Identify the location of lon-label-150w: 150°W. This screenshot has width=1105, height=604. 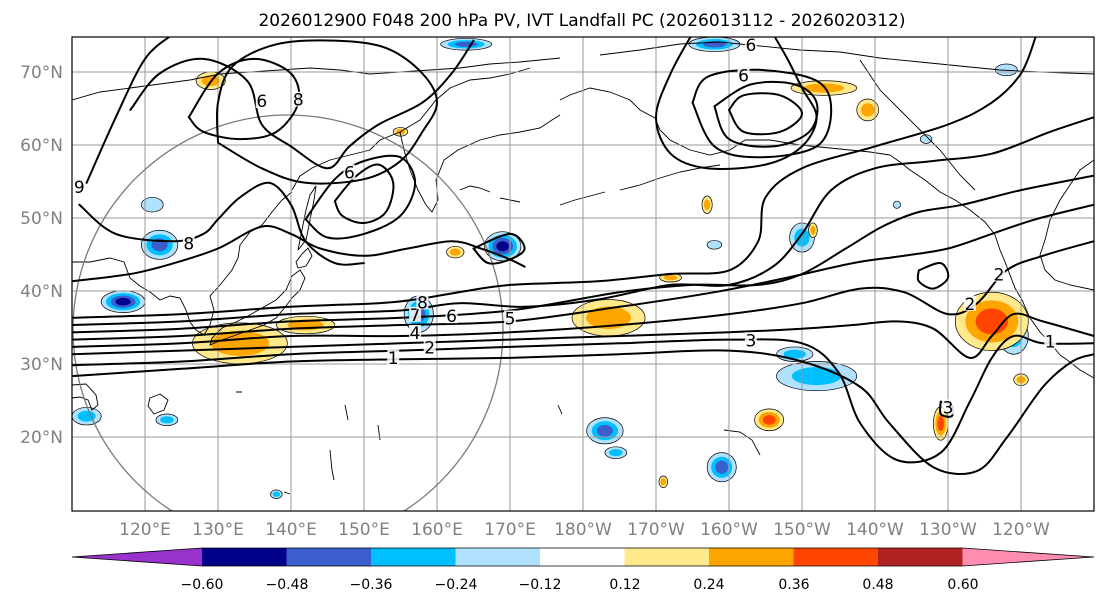
(802, 530).